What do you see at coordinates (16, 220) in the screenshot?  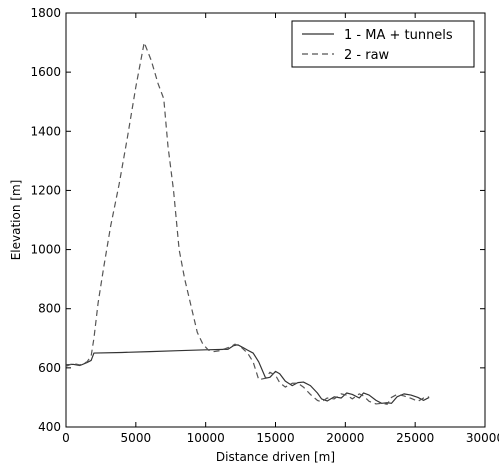 I see `y-axis-label: Elevation [m]` at bounding box center [16, 220].